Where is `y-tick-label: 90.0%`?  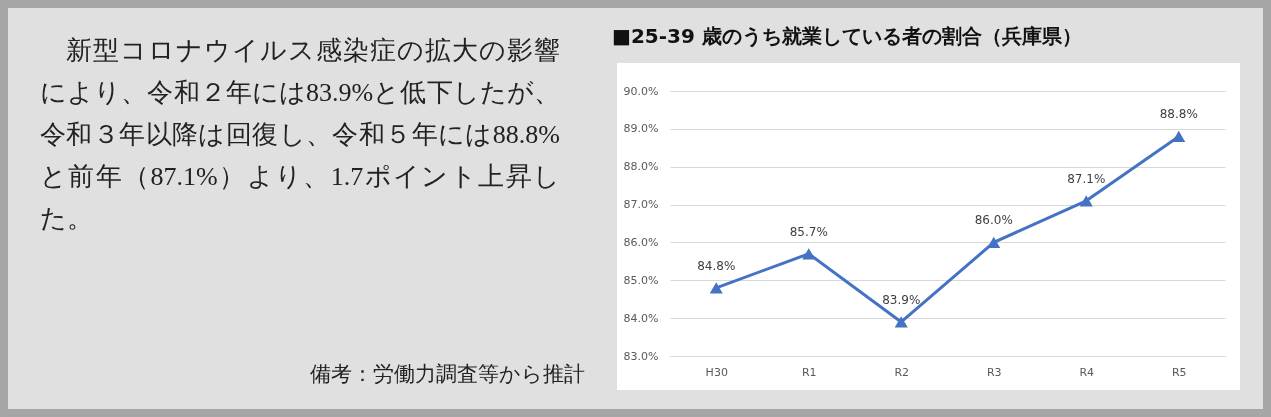
y-tick-label: 90.0% is located at coordinates (641, 91).